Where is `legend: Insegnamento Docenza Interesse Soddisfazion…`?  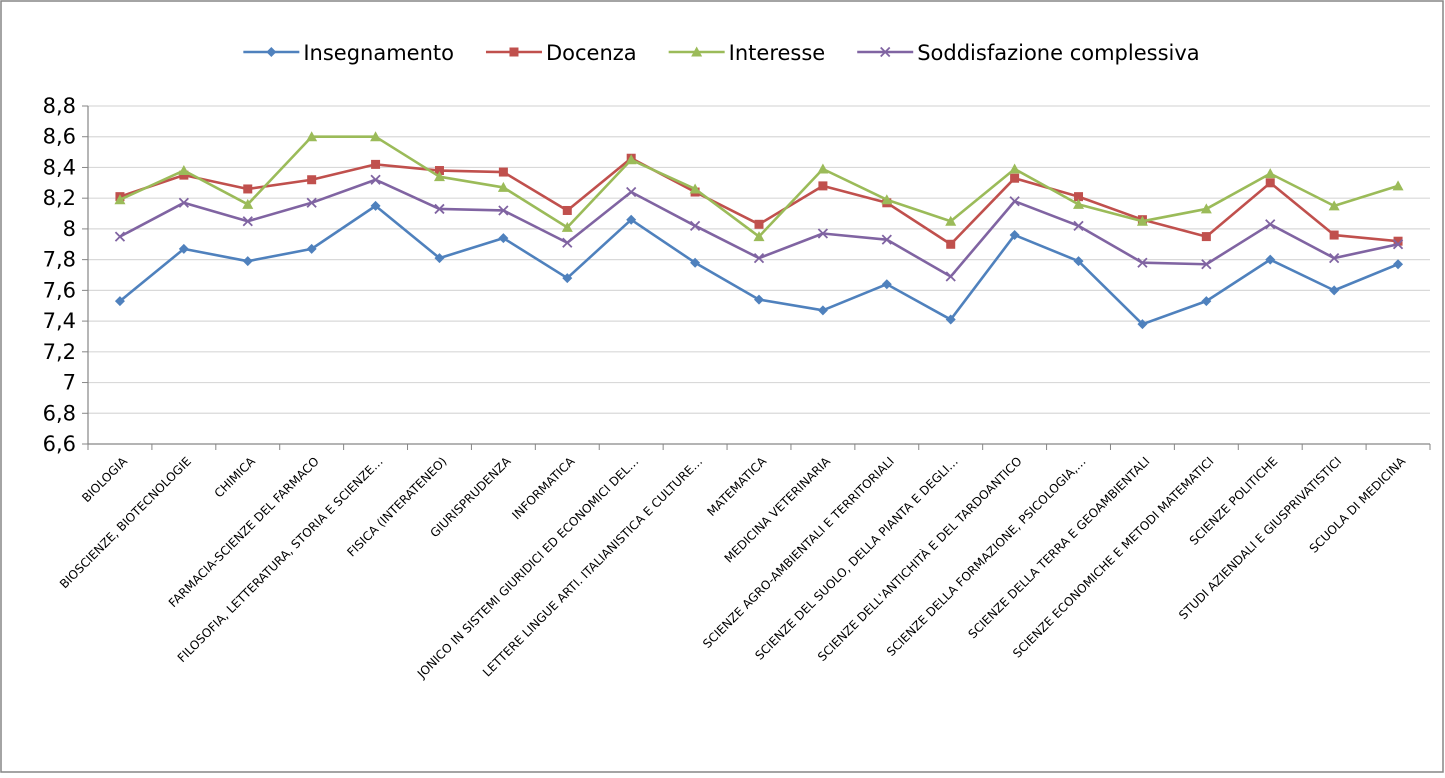
legend: Insegnamento Docenza Interesse Soddisfazion… is located at coordinates (721, 53).